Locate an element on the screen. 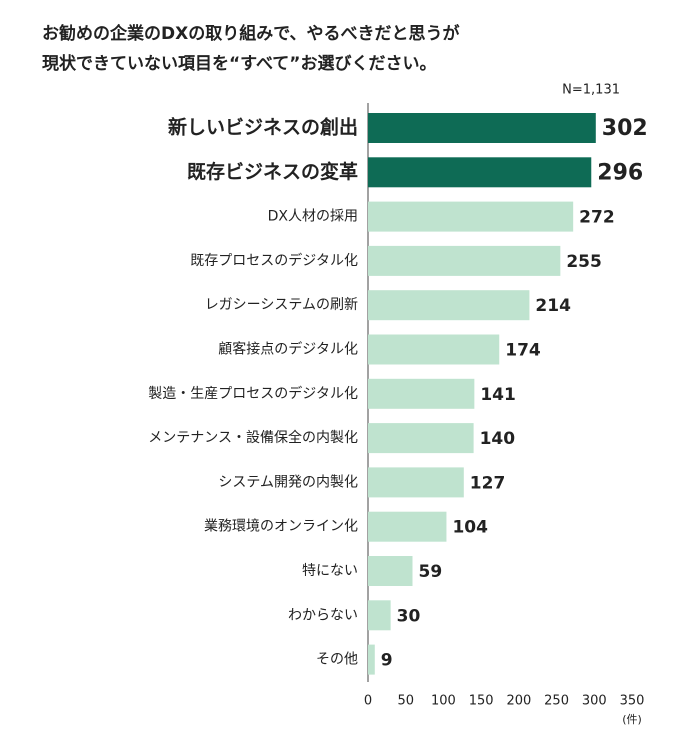 This screenshot has width=678, height=741. category-label: システム開発の内製化 is located at coordinates (288, 482).